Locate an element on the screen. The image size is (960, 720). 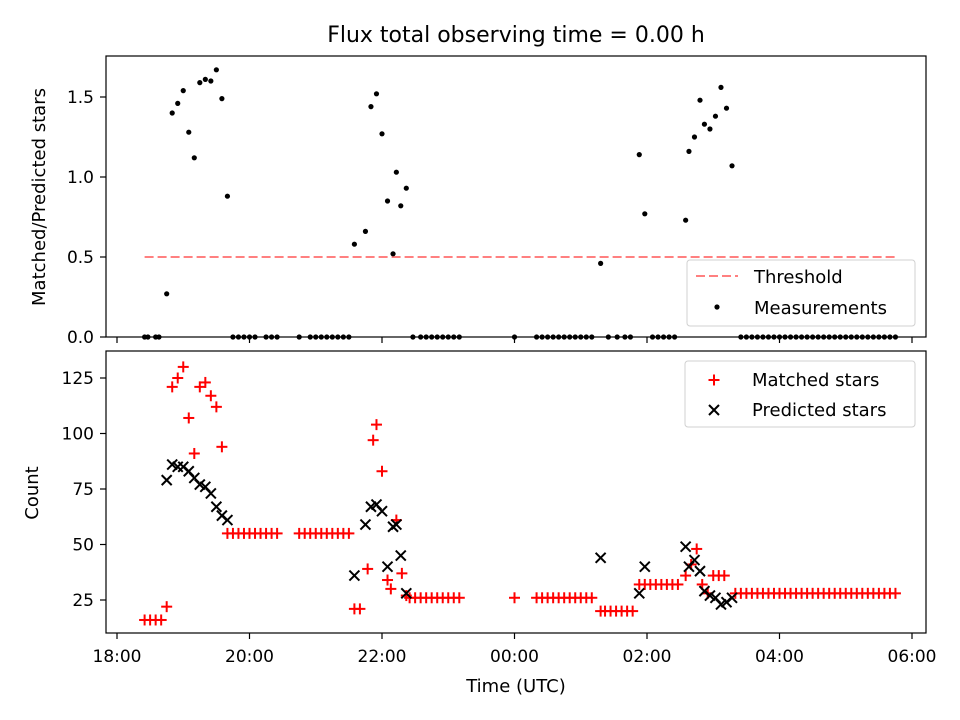
bottom-legend-box is located at coordinates (800, 394).